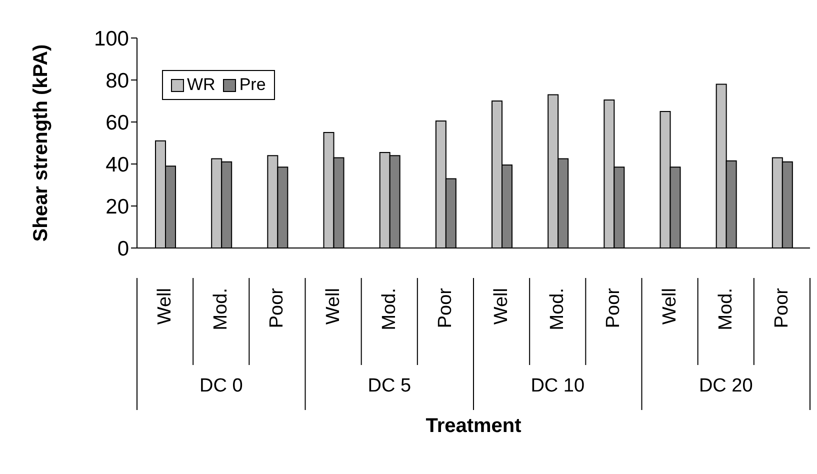 The height and width of the screenshot is (474, 817). What do you see at coordinates (474, 426) in the screenshot?
I see `x-axis-title: Treatment` at bounding box center [474, 426].